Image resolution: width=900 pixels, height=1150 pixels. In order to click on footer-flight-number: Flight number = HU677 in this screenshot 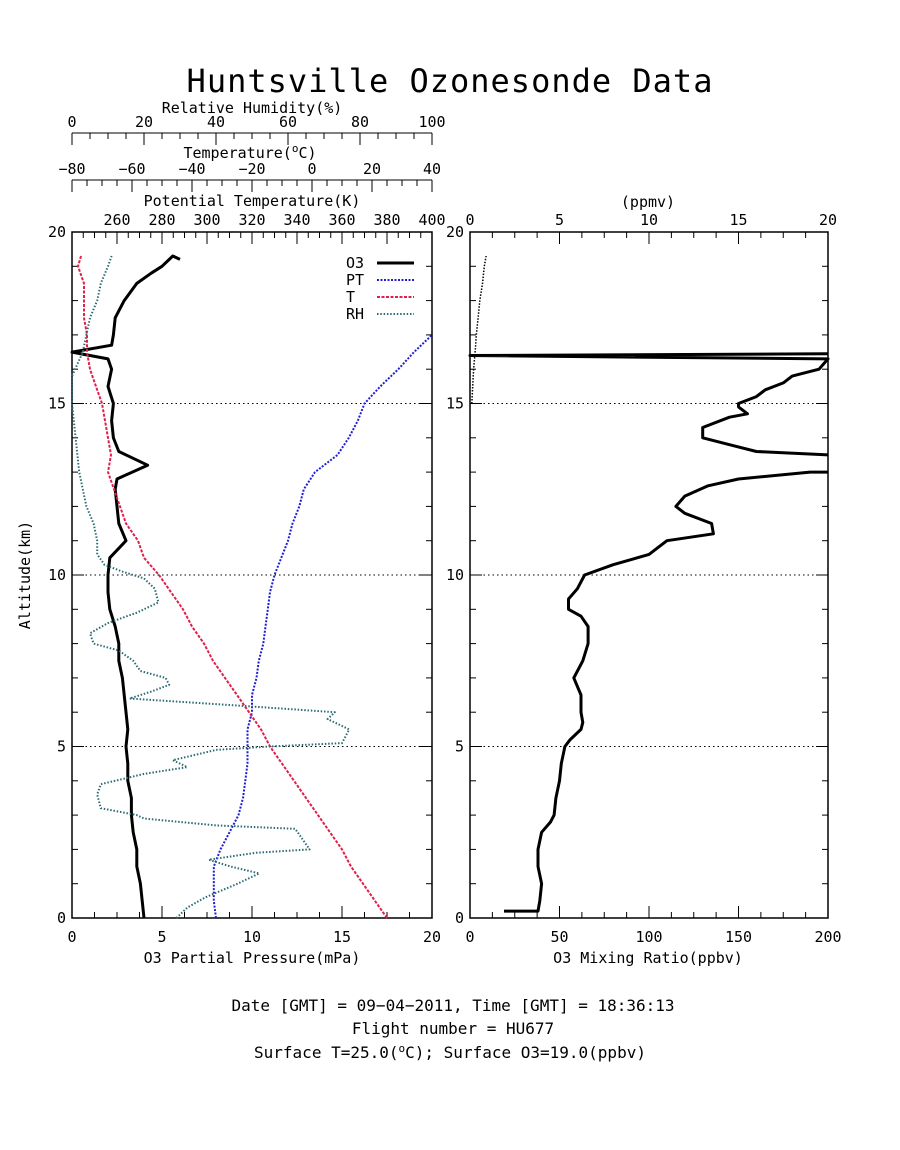, I will do `click(453, 1028)`.